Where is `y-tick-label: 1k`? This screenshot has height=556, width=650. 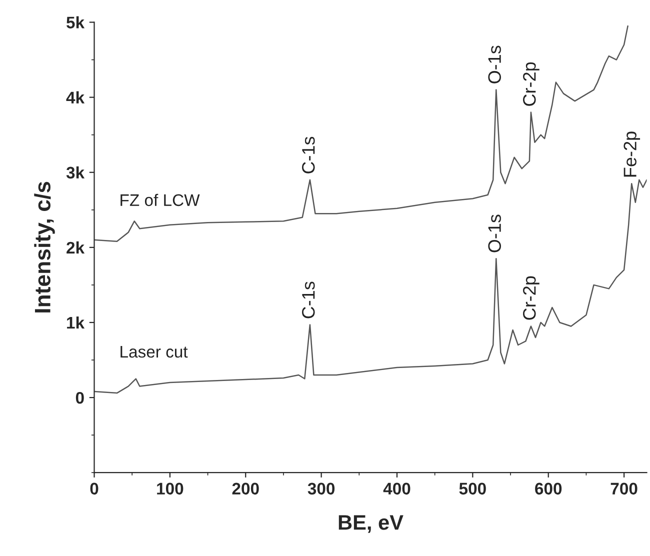 y-tick-label: 1k is located at coordinates (76, 322).